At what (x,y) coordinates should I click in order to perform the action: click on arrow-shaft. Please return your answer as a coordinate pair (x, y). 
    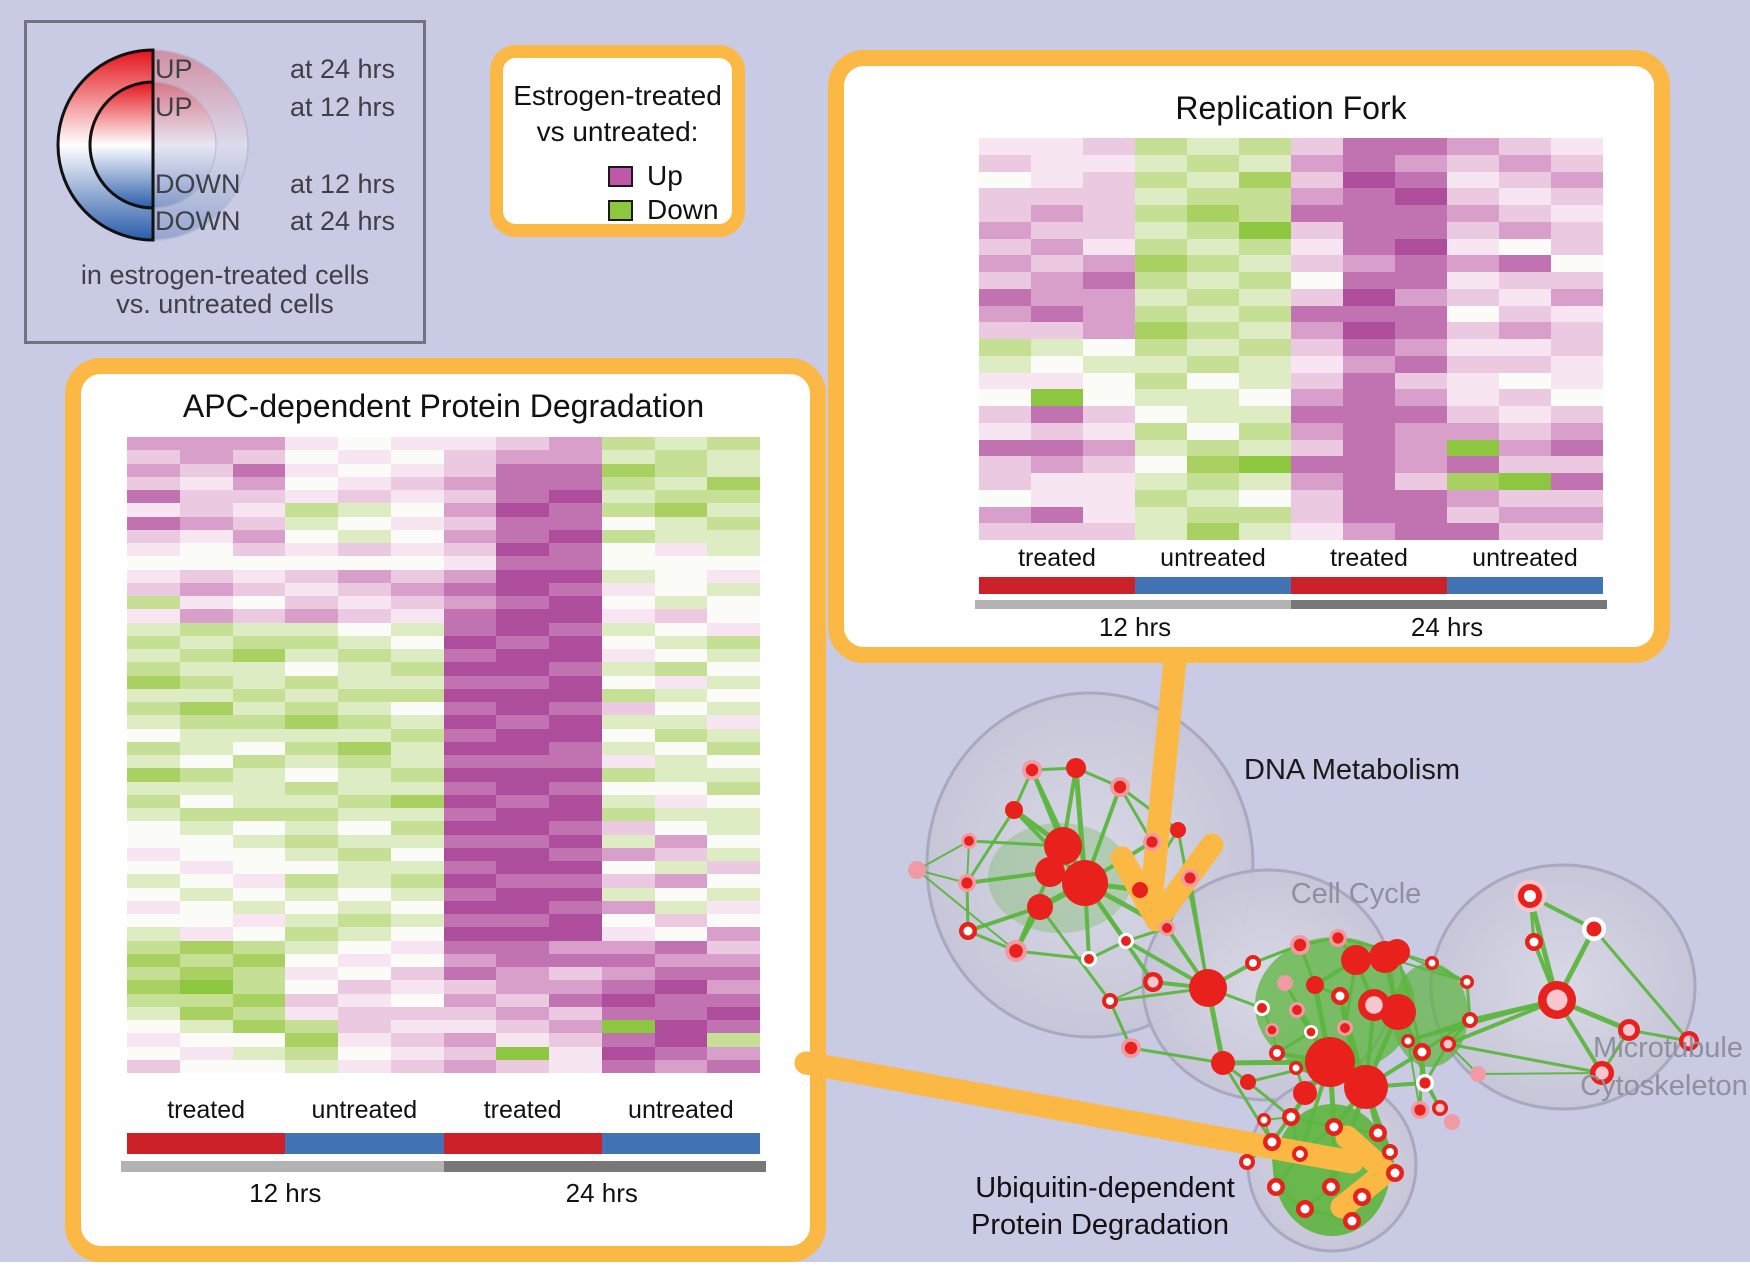
    Looking at the image, I should click on (1163, 776).